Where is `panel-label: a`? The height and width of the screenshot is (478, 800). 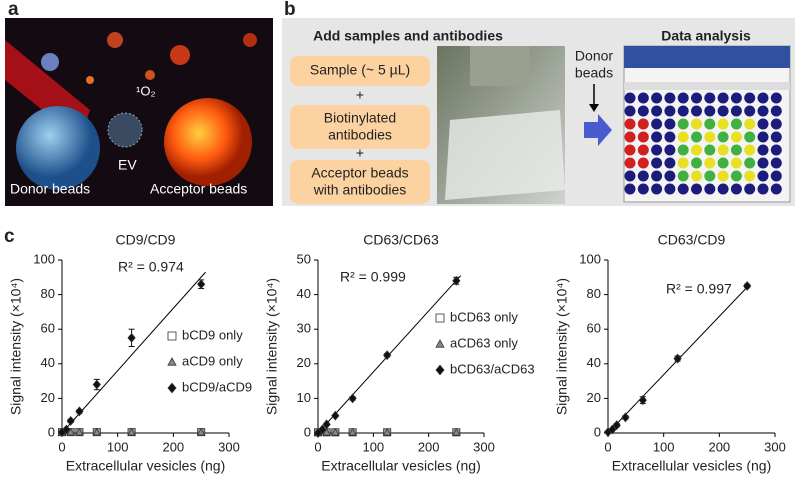 panel-label: a is located at coordinates (13, 10).